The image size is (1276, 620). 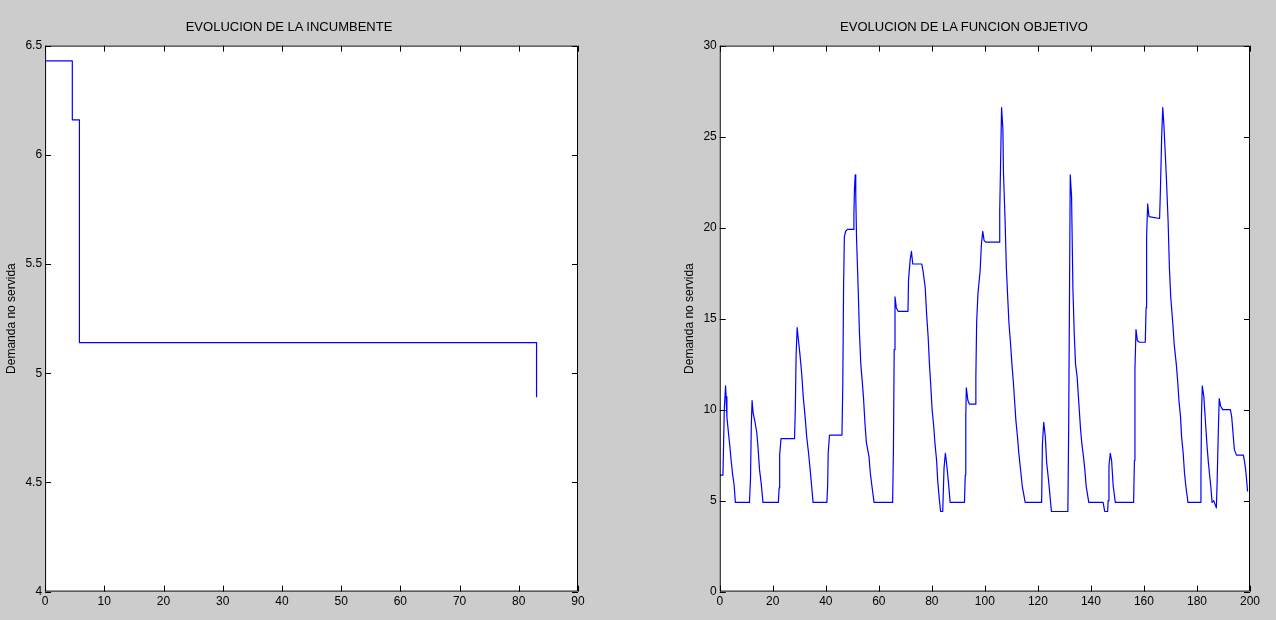 I want to click on x-tick-label: 120, so click(x=1038, y=601).